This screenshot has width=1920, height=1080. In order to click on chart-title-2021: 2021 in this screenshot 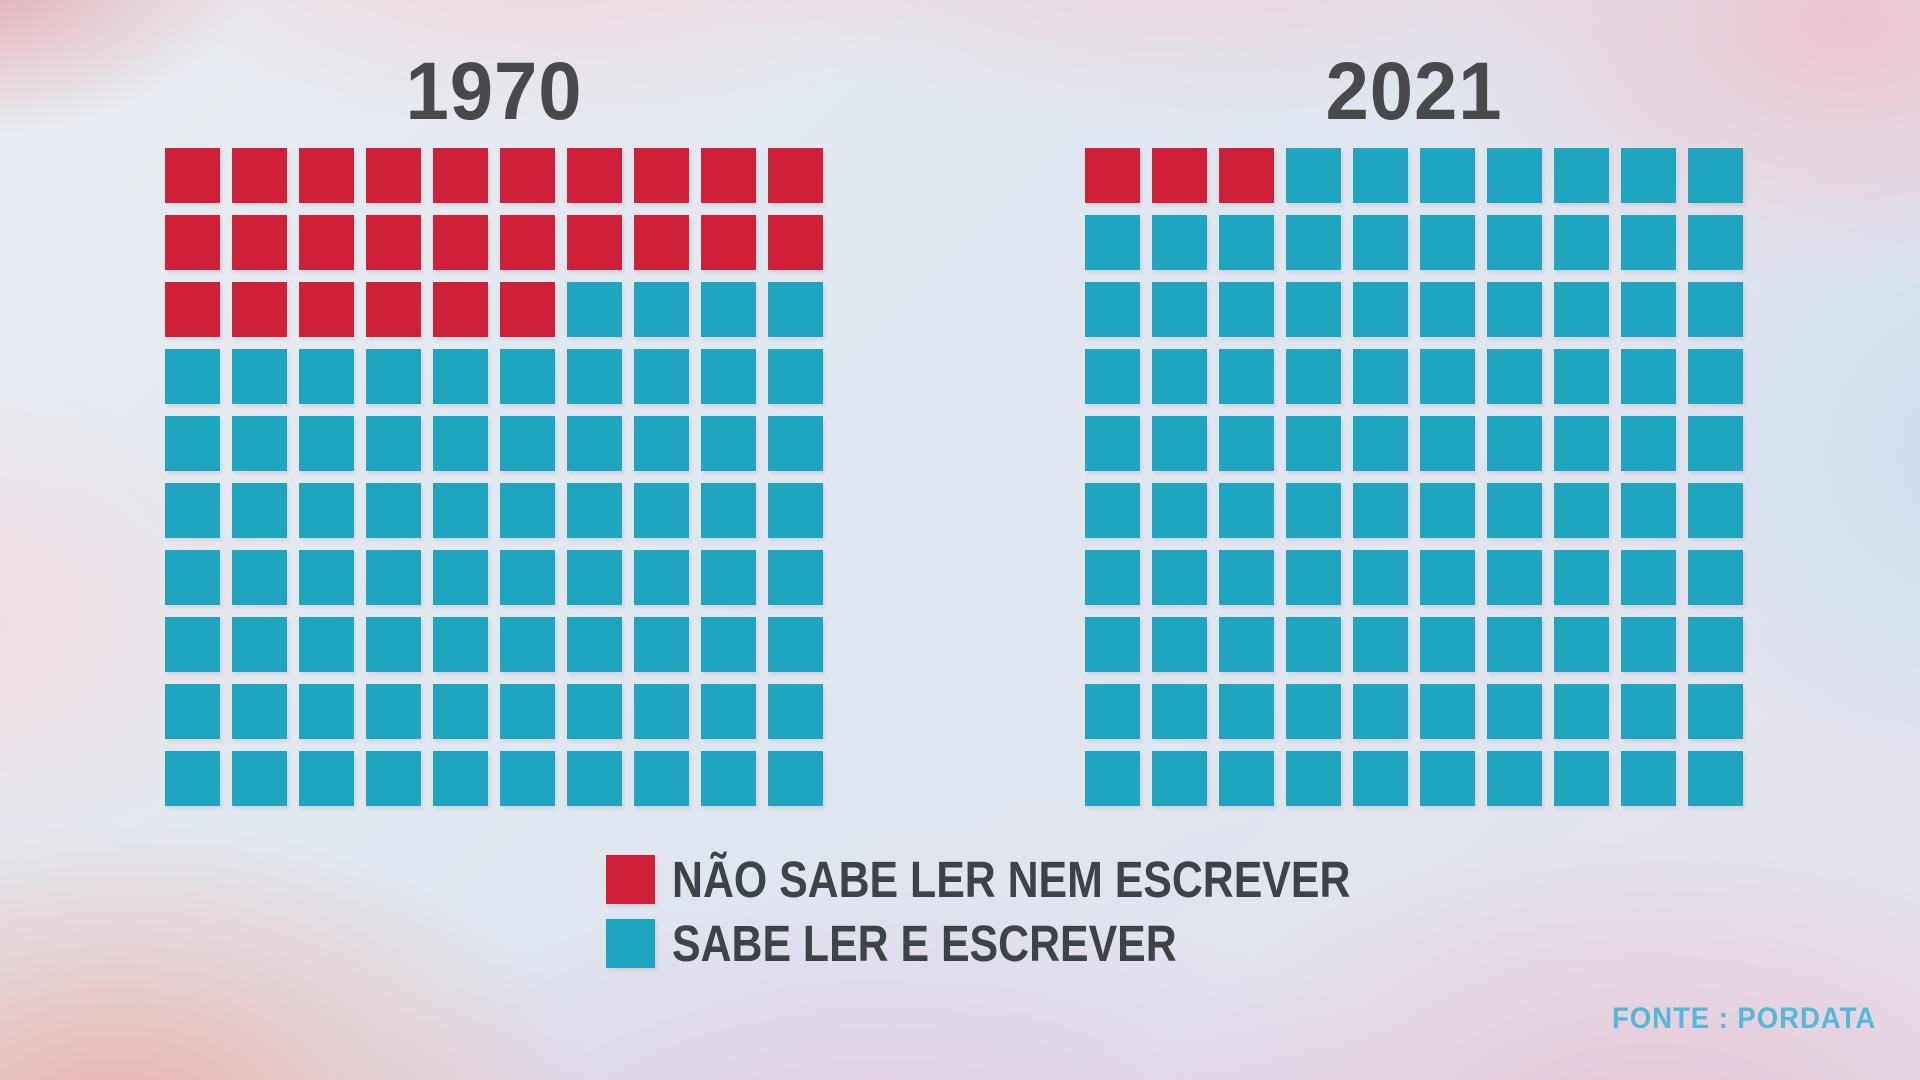, I will do `click(1414, 91)`.